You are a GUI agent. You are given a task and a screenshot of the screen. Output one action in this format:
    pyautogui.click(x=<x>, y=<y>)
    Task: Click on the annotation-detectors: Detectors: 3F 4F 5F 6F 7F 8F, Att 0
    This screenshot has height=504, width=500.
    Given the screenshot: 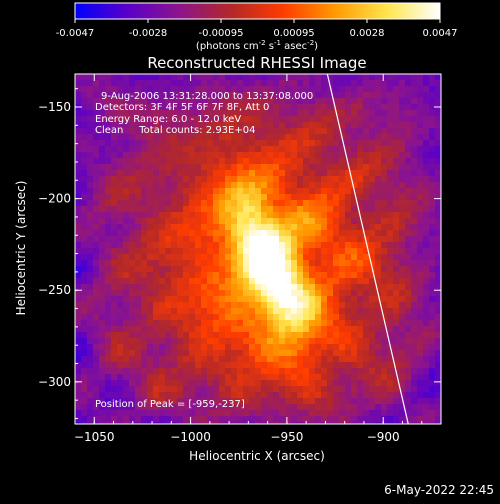 What is the action you would take?
    pyautogui.click(x=182, y=107)
    